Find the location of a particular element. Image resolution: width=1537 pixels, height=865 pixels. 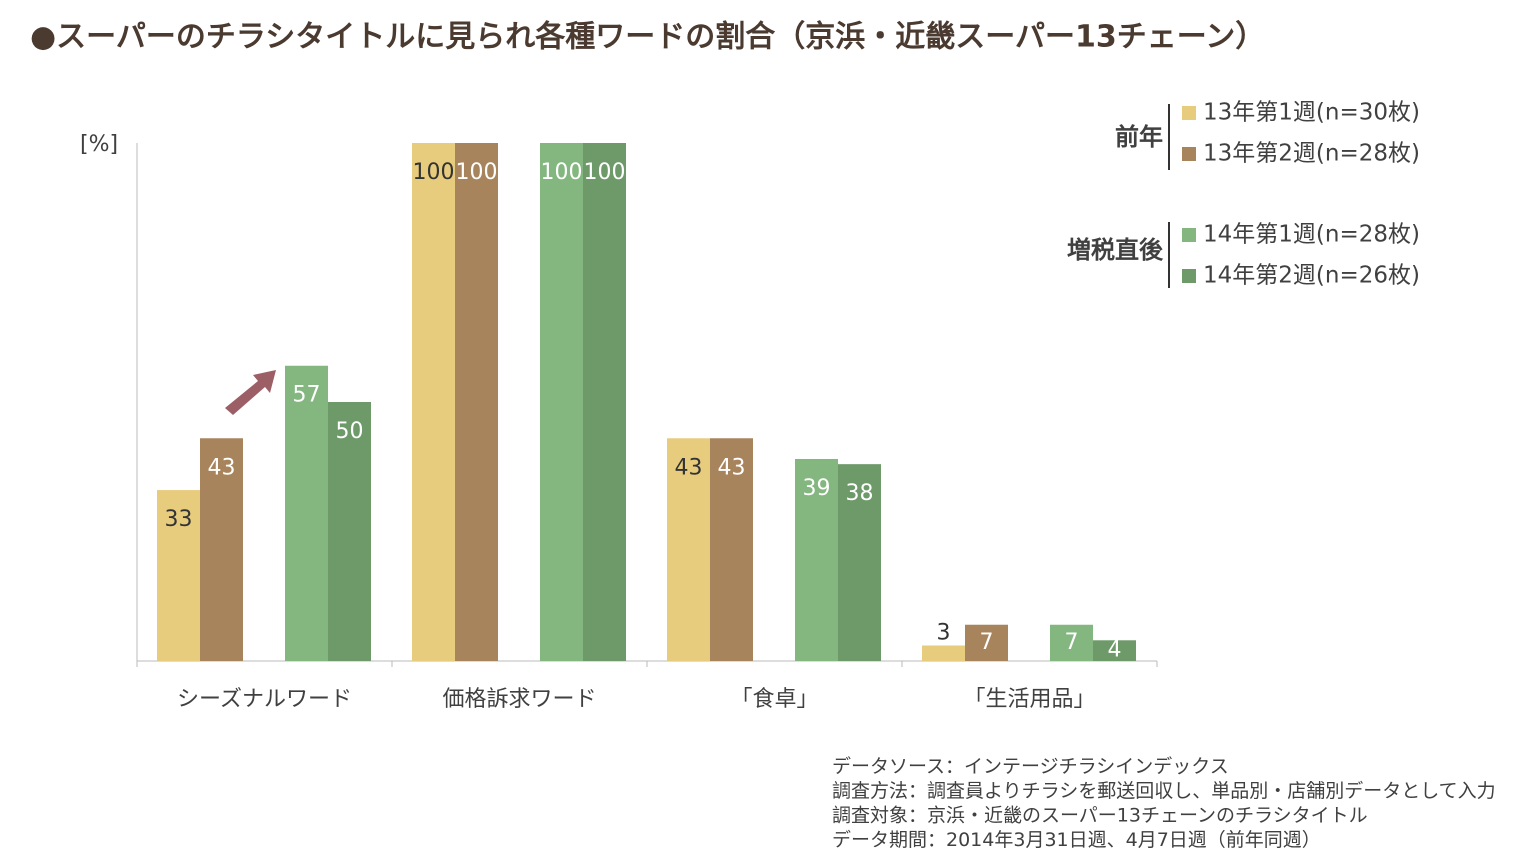

data-label: 38 is located at coordinates (860, 493).